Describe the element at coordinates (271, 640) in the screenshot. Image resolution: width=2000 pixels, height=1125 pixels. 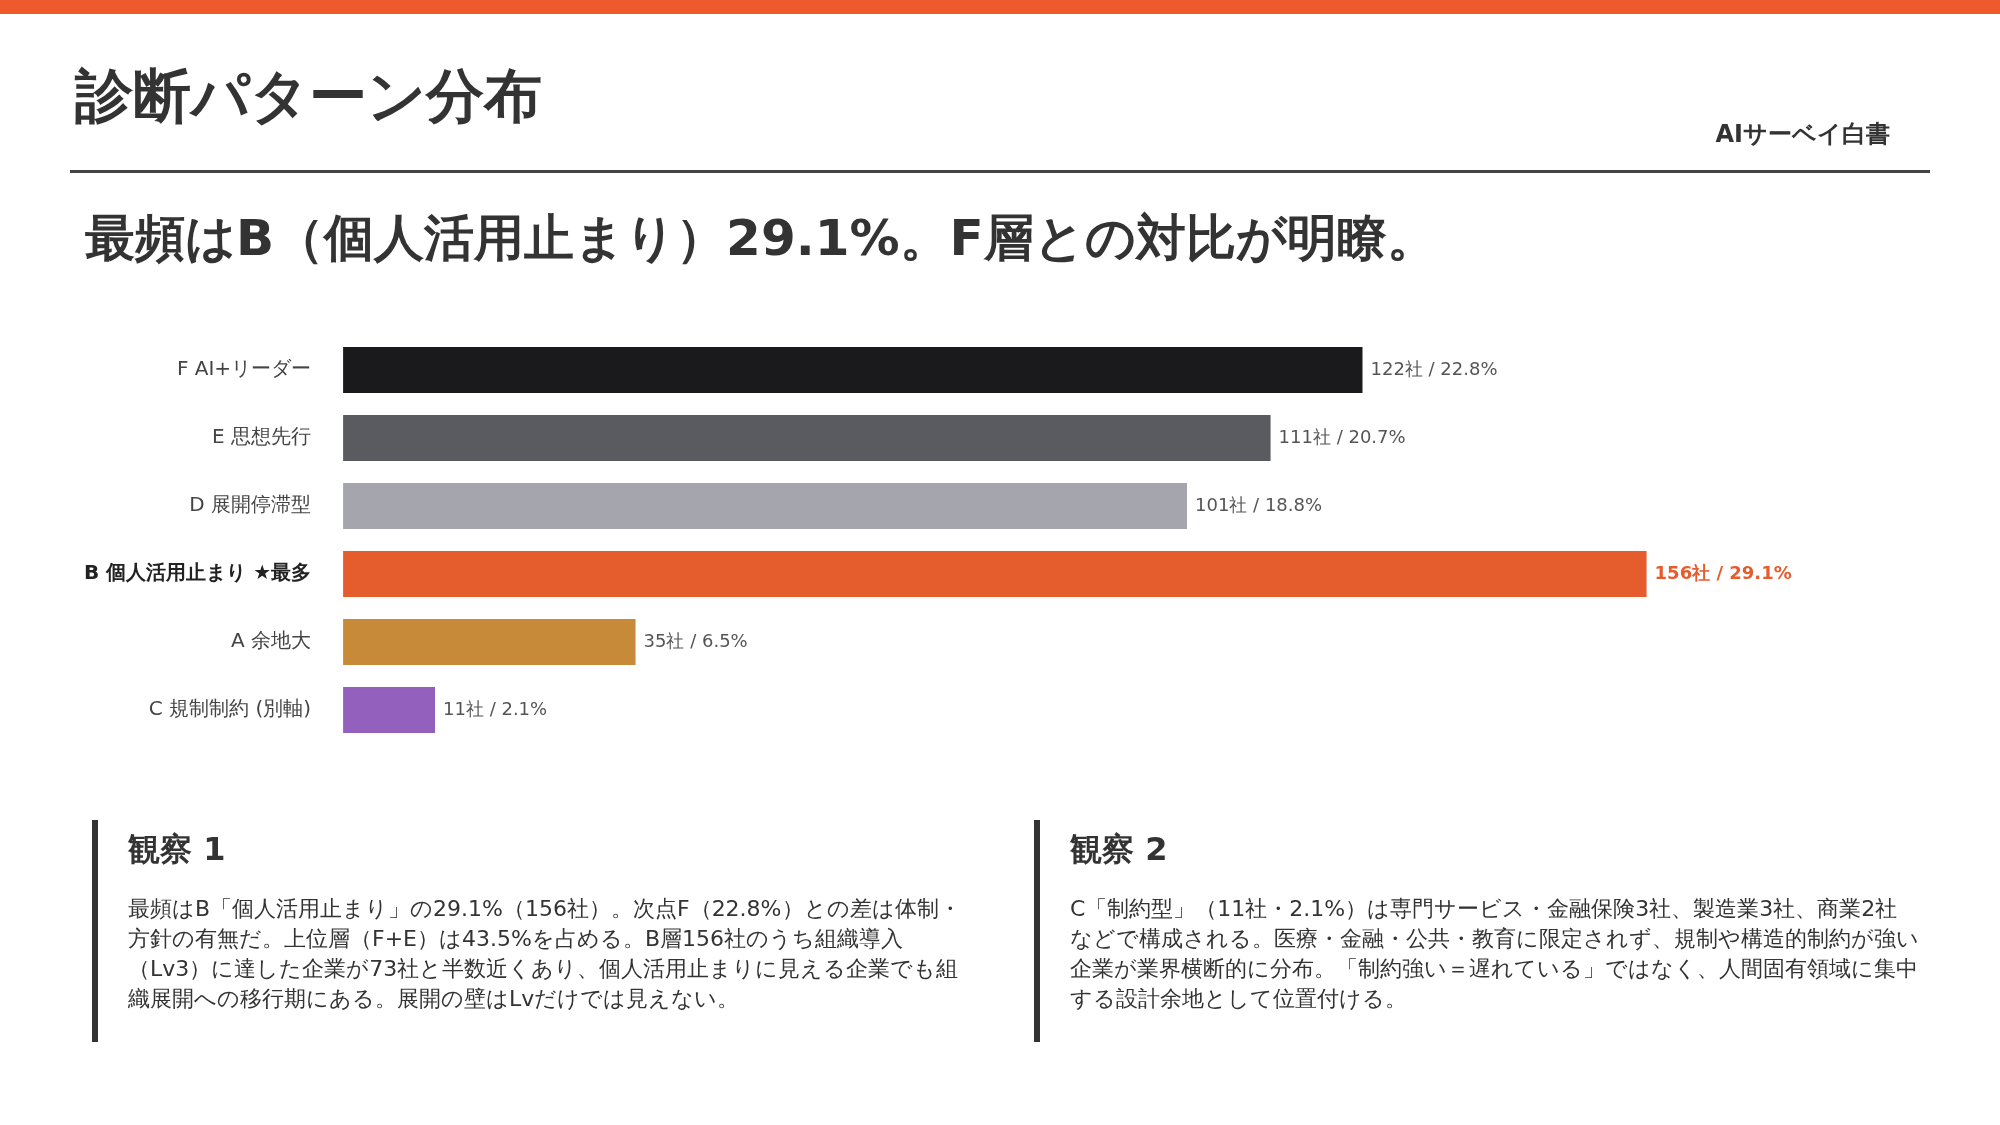
I see `y-tick-label: A 余地大` at that location.